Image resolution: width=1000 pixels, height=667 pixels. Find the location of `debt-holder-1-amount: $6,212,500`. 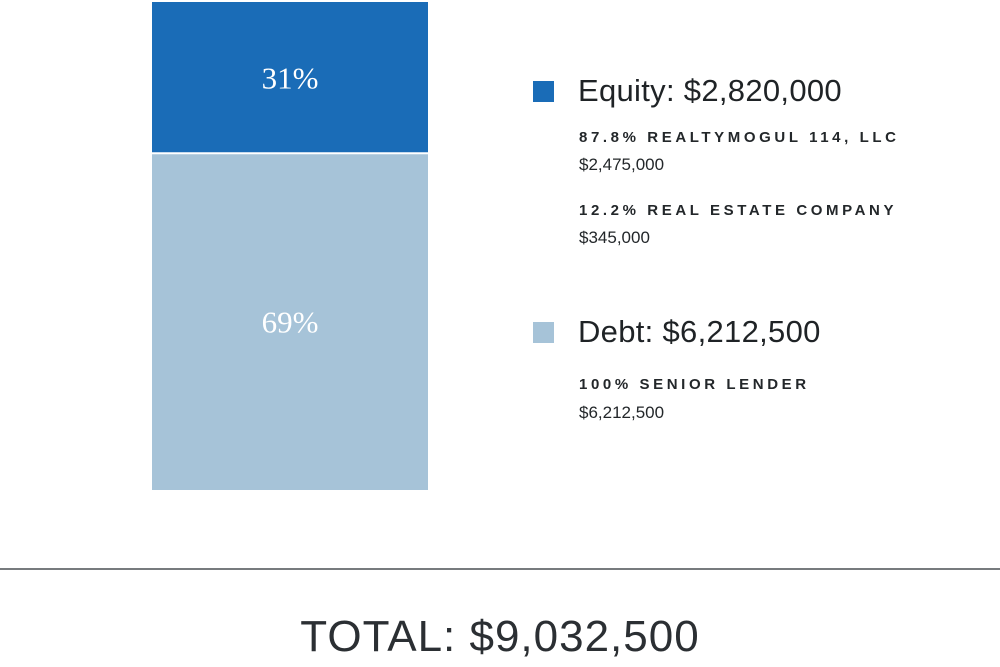

debt-holder-1-amount: $6,212,500 is located at coordinates (622, 412).